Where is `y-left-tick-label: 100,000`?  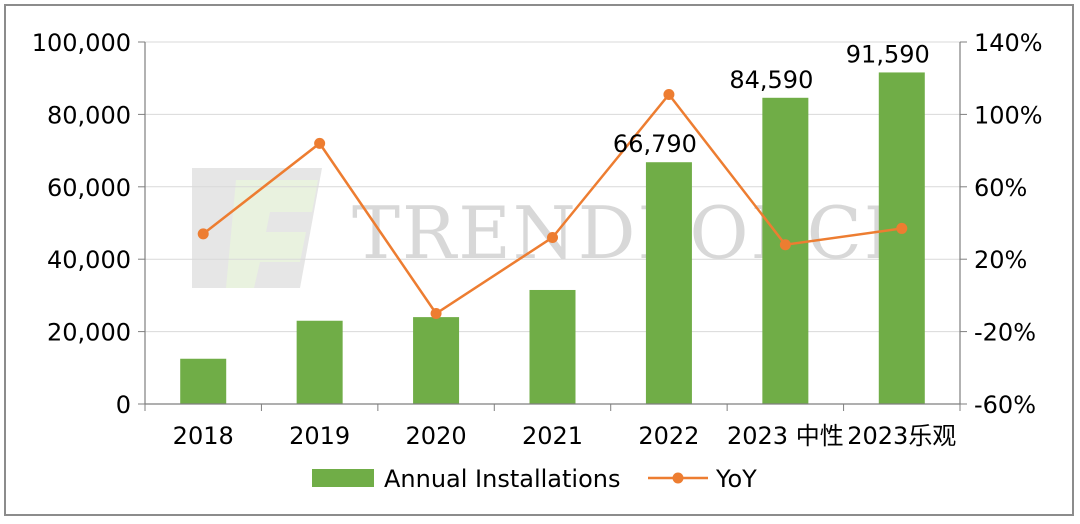
y-left-tick-label: 100,000 is located at coordinates (81, 43).